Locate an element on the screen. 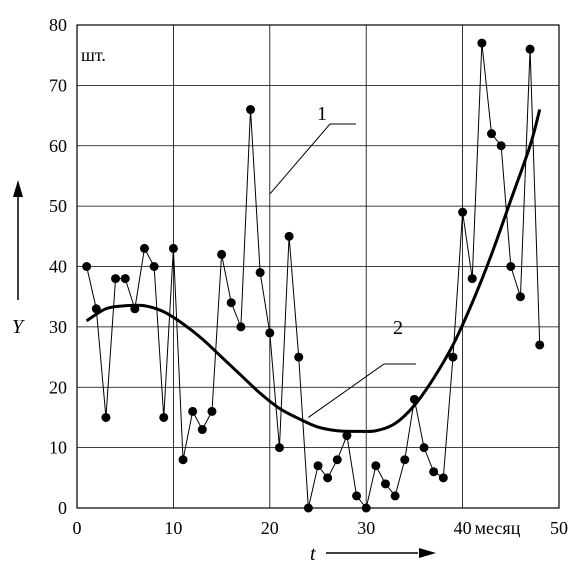 The image size is (571, 565). x-tick-label: 50 is located at coordinates (559, 528).